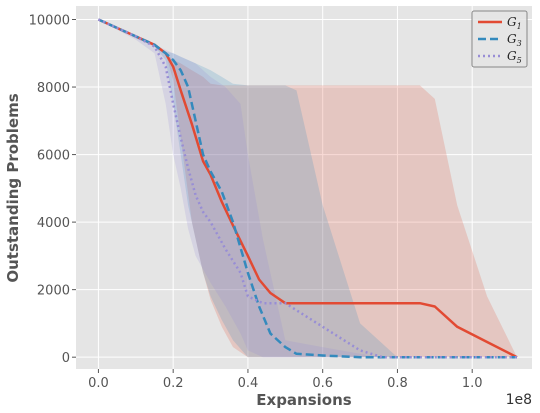  Describe the element at coordinates (66, 358) in the screenshot. I see `y-tick-label: 0` at that location.